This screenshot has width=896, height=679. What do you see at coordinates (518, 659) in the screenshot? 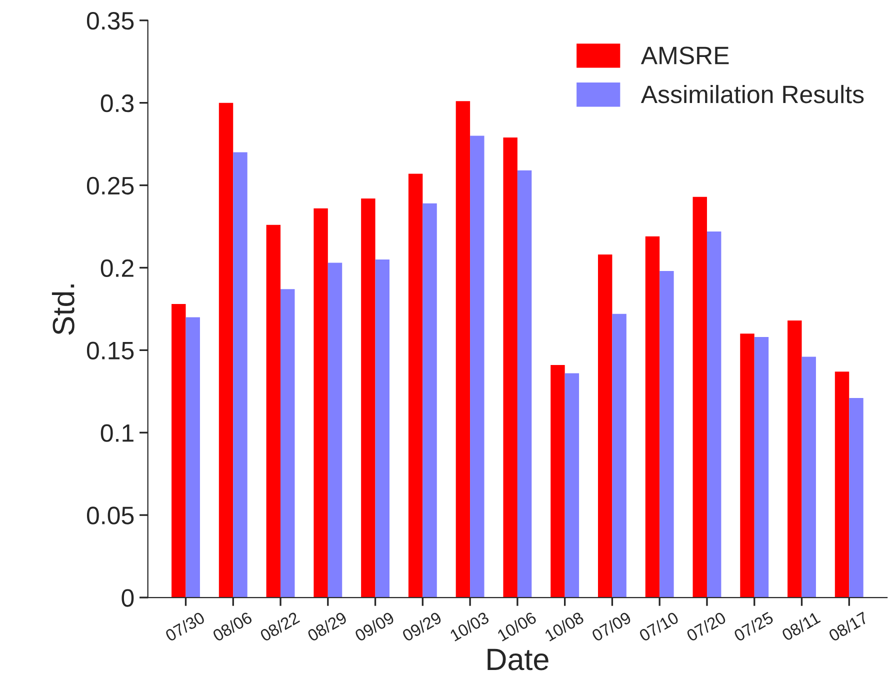
I see `x-axis-title: Date` at bounding box center [518, 659].